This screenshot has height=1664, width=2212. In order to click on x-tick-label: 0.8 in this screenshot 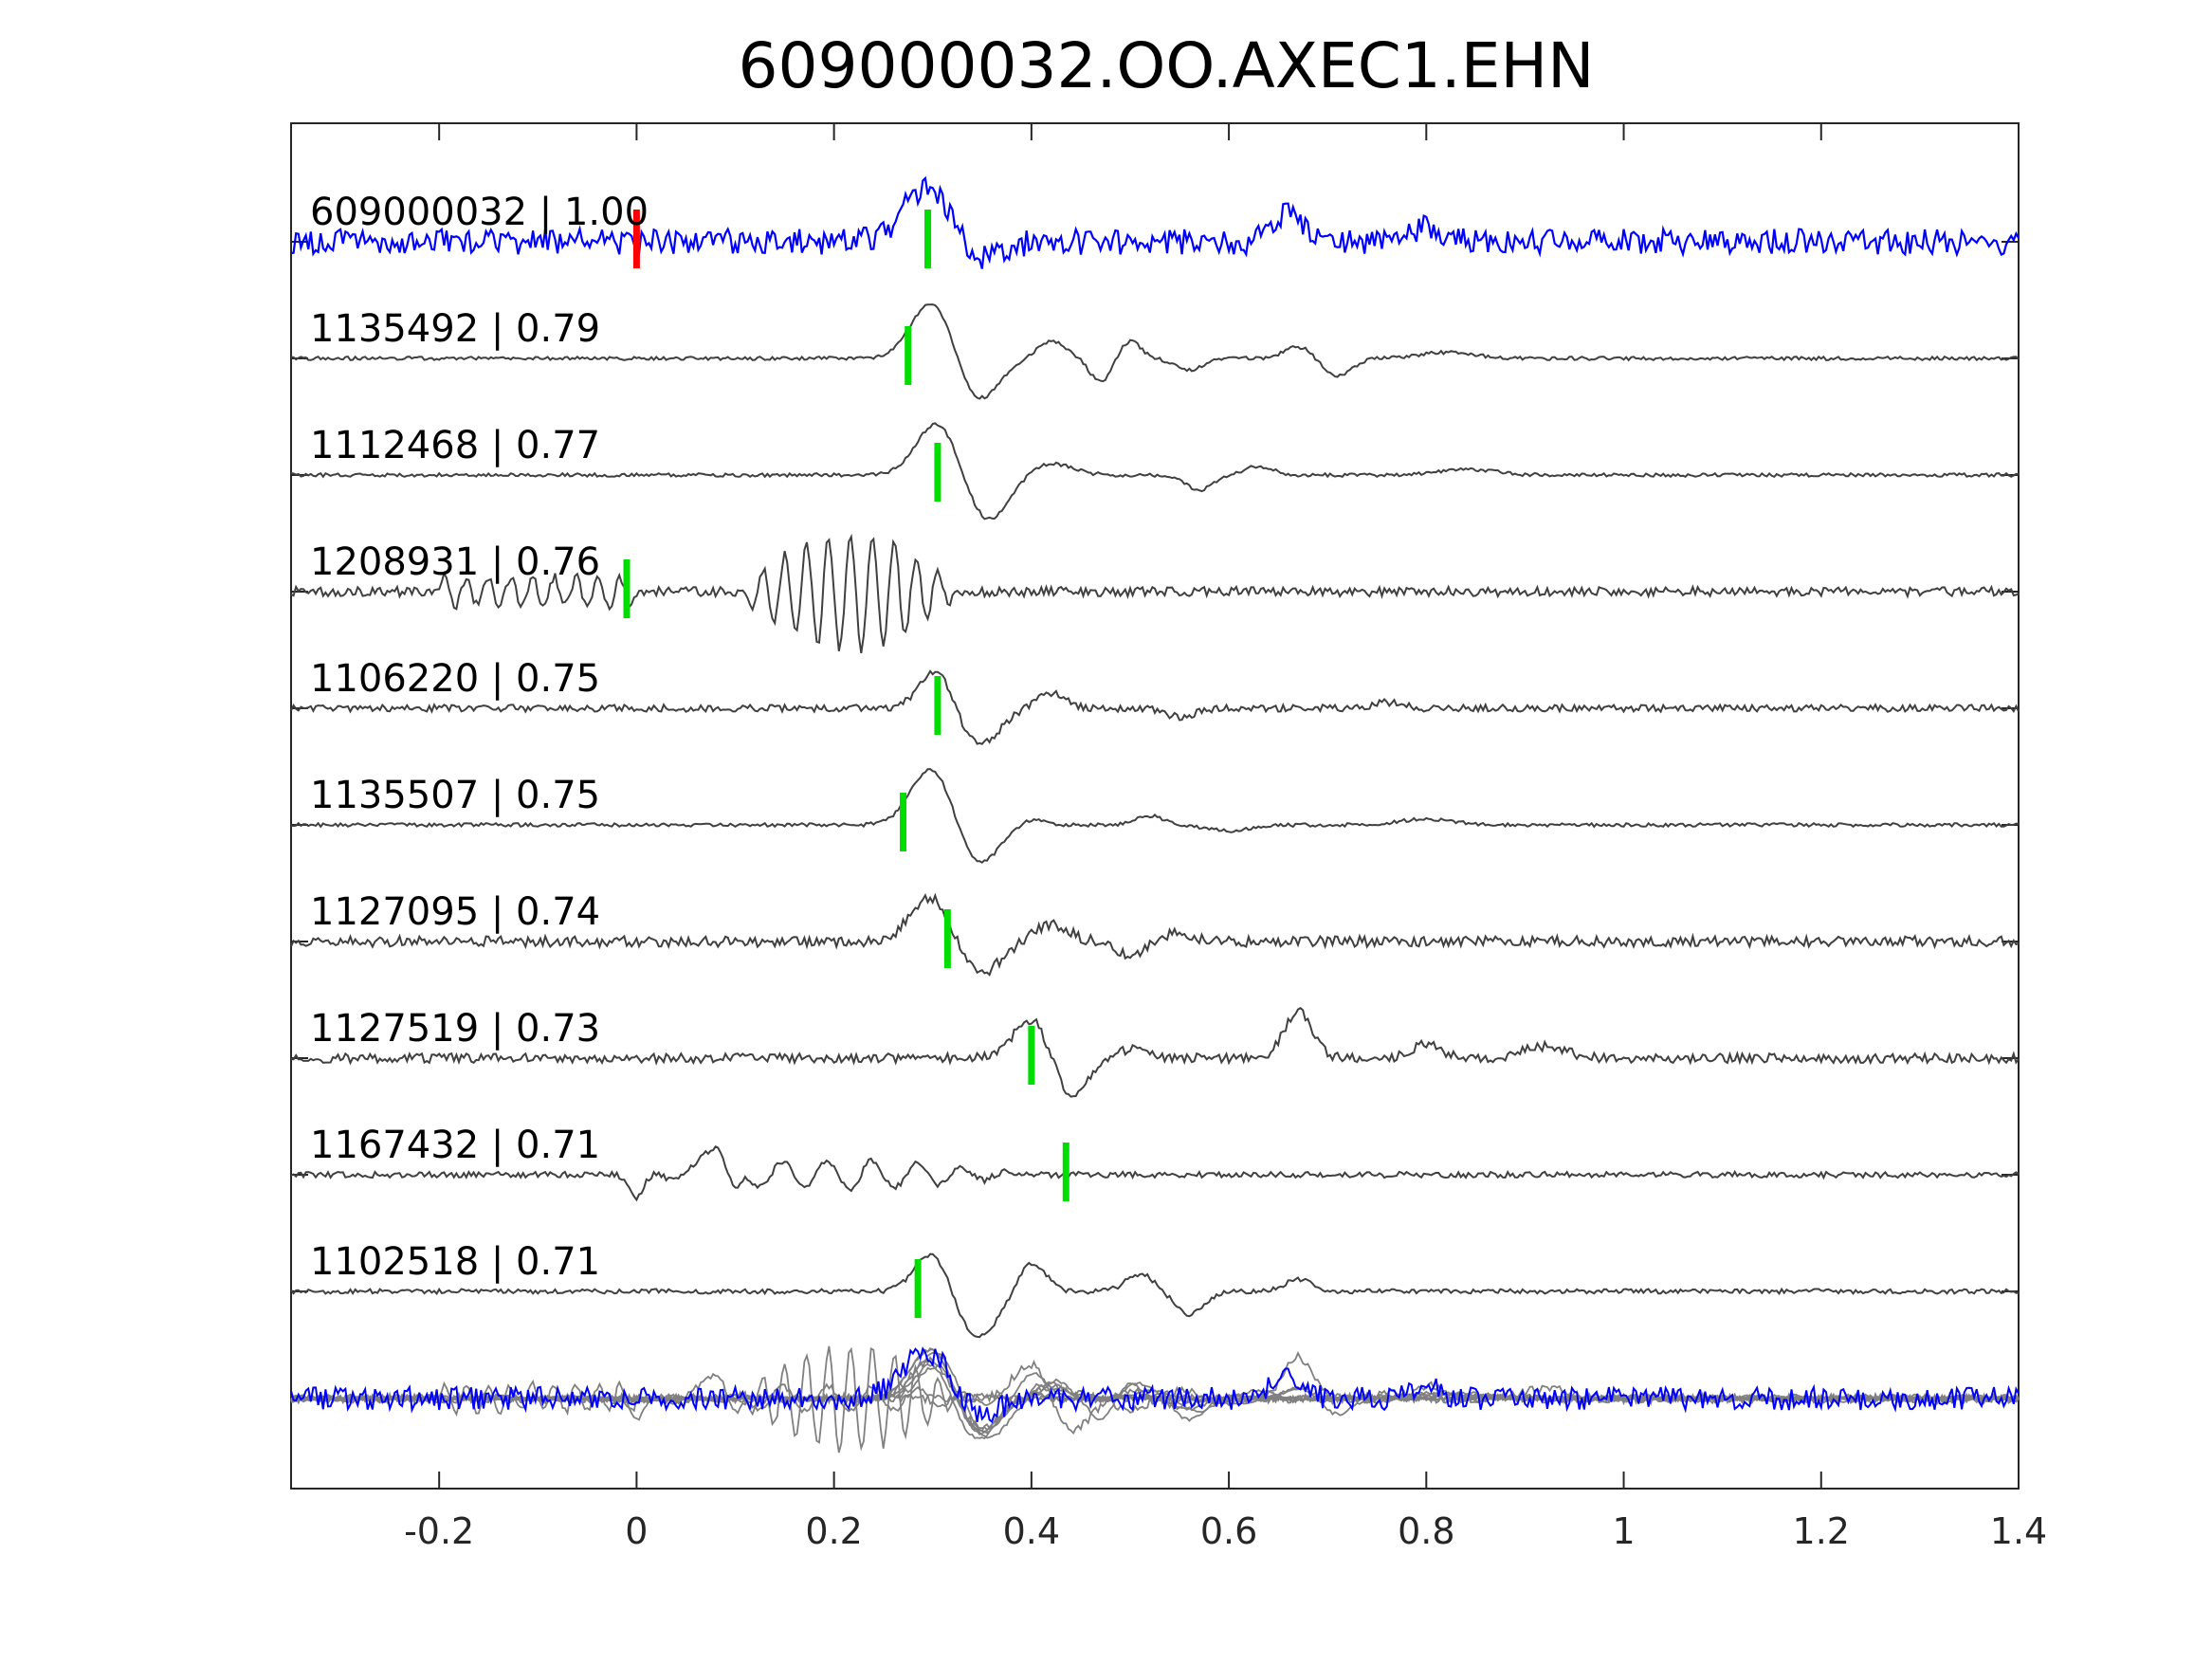, I will do `click(1426, 1531)`.